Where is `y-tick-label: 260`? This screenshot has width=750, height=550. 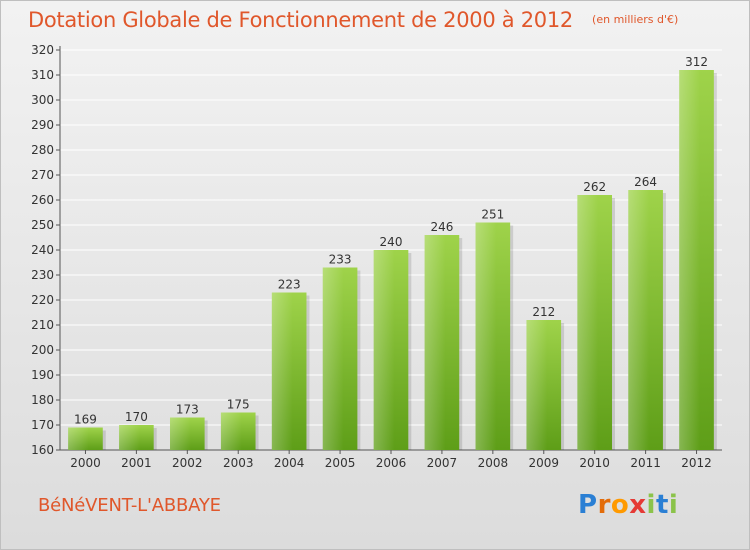 y-tick-label: 260 is located at coordinates (42, 200).